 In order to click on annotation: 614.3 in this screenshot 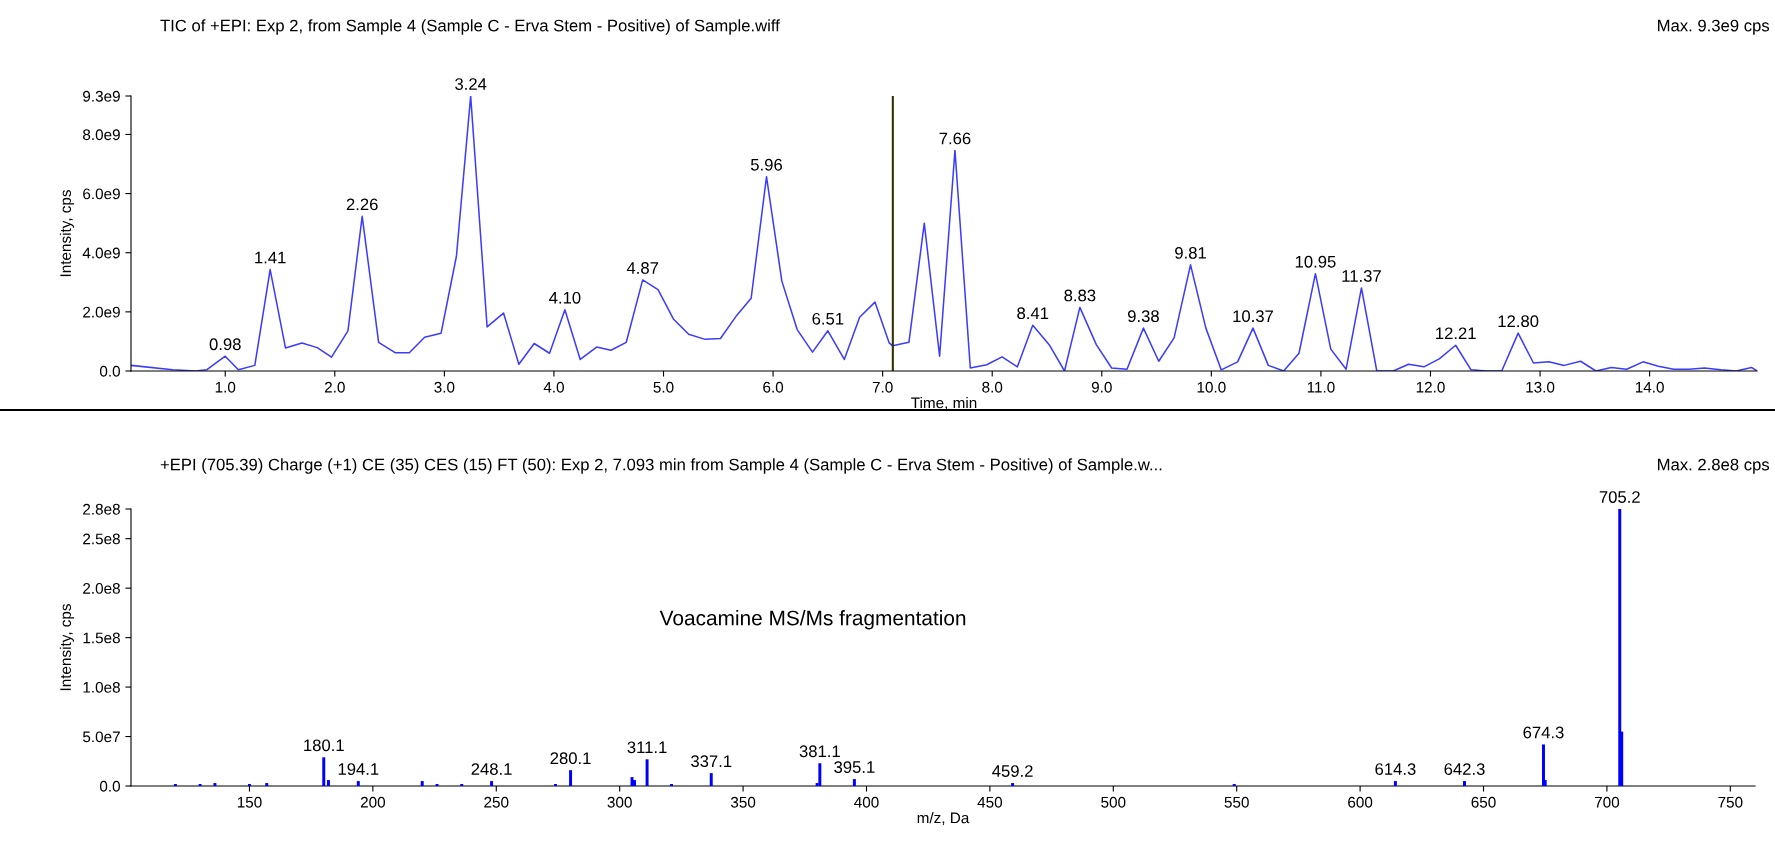, I will do `click(1395, 769)`.